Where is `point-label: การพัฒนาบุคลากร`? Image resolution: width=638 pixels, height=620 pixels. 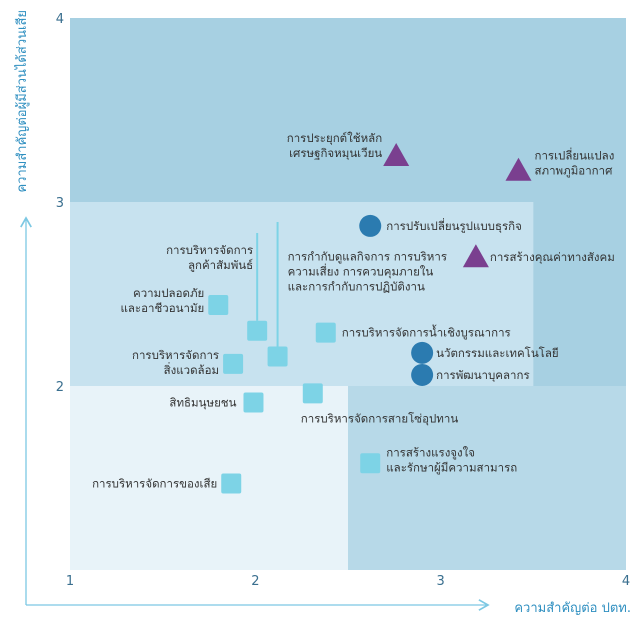
point-label: การพัฒนาบุคลากร is located at coordinates (483, 375).